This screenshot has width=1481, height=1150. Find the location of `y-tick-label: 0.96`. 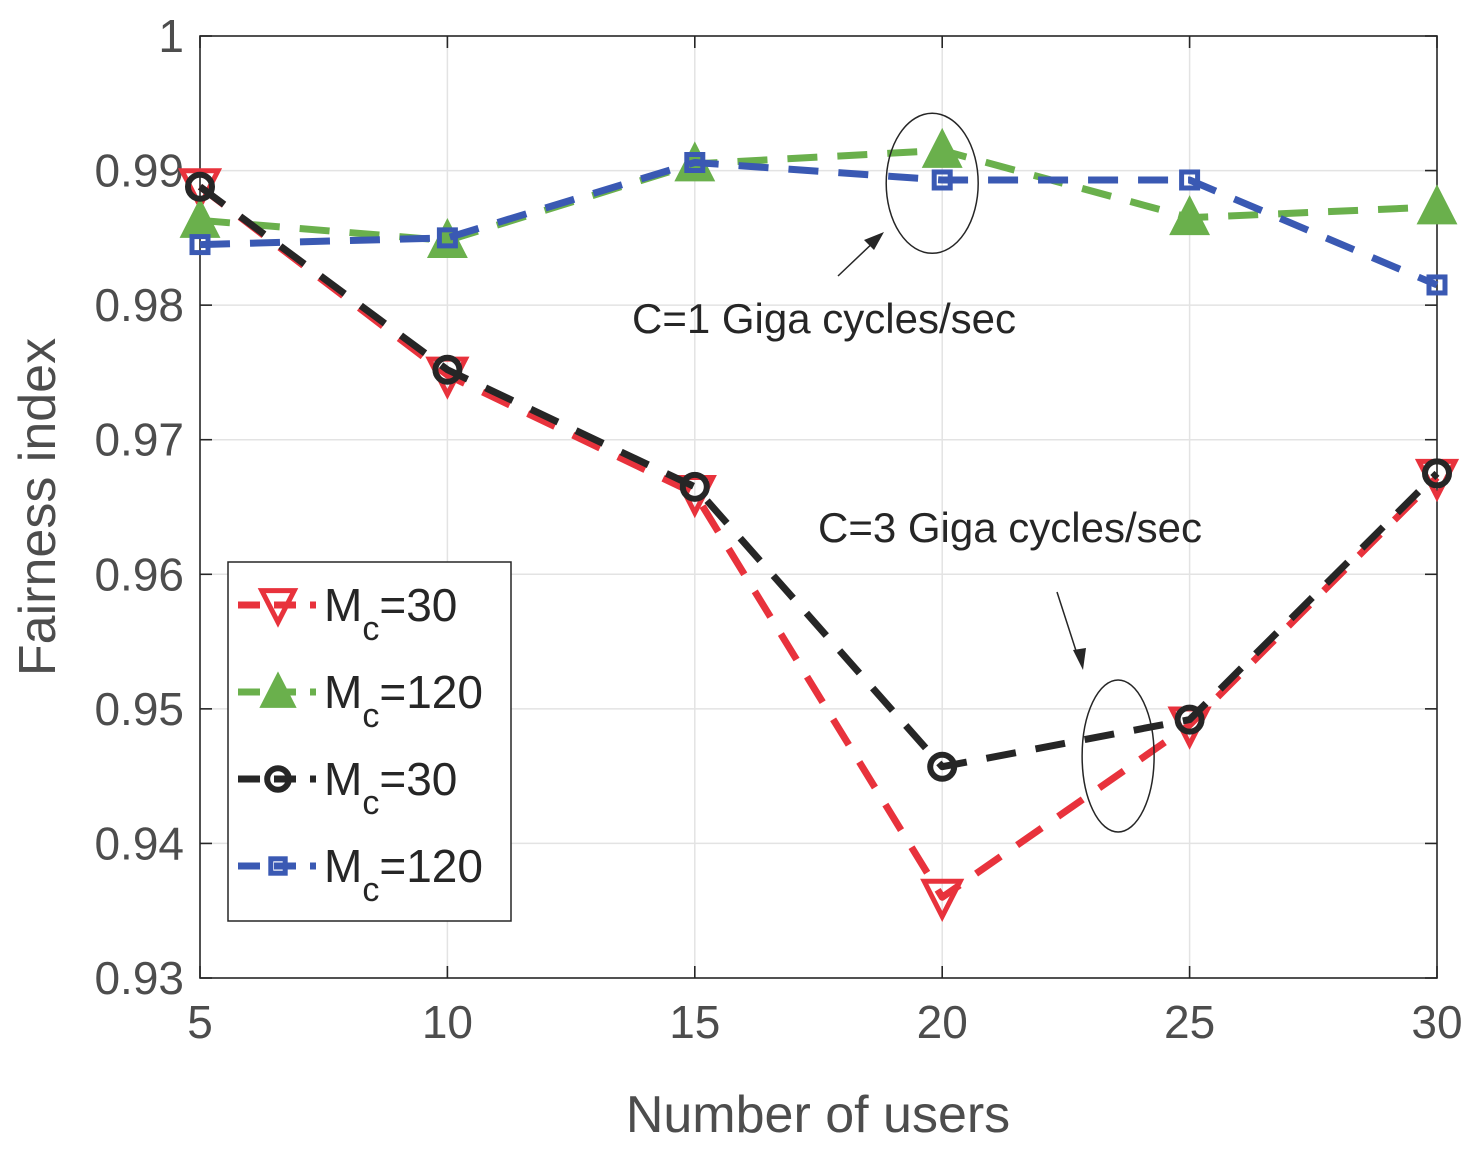

y-tick-label: 0.96 is located at coordinates (139, 574).